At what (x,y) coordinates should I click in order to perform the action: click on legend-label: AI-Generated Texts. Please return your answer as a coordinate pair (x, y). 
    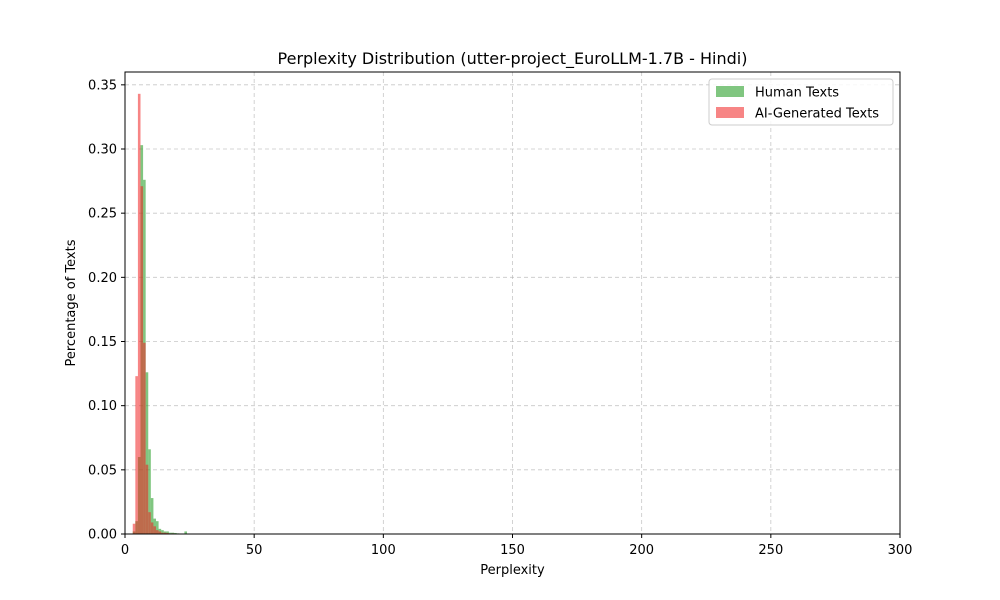
    Looking at the image, I should click on (817, 114).